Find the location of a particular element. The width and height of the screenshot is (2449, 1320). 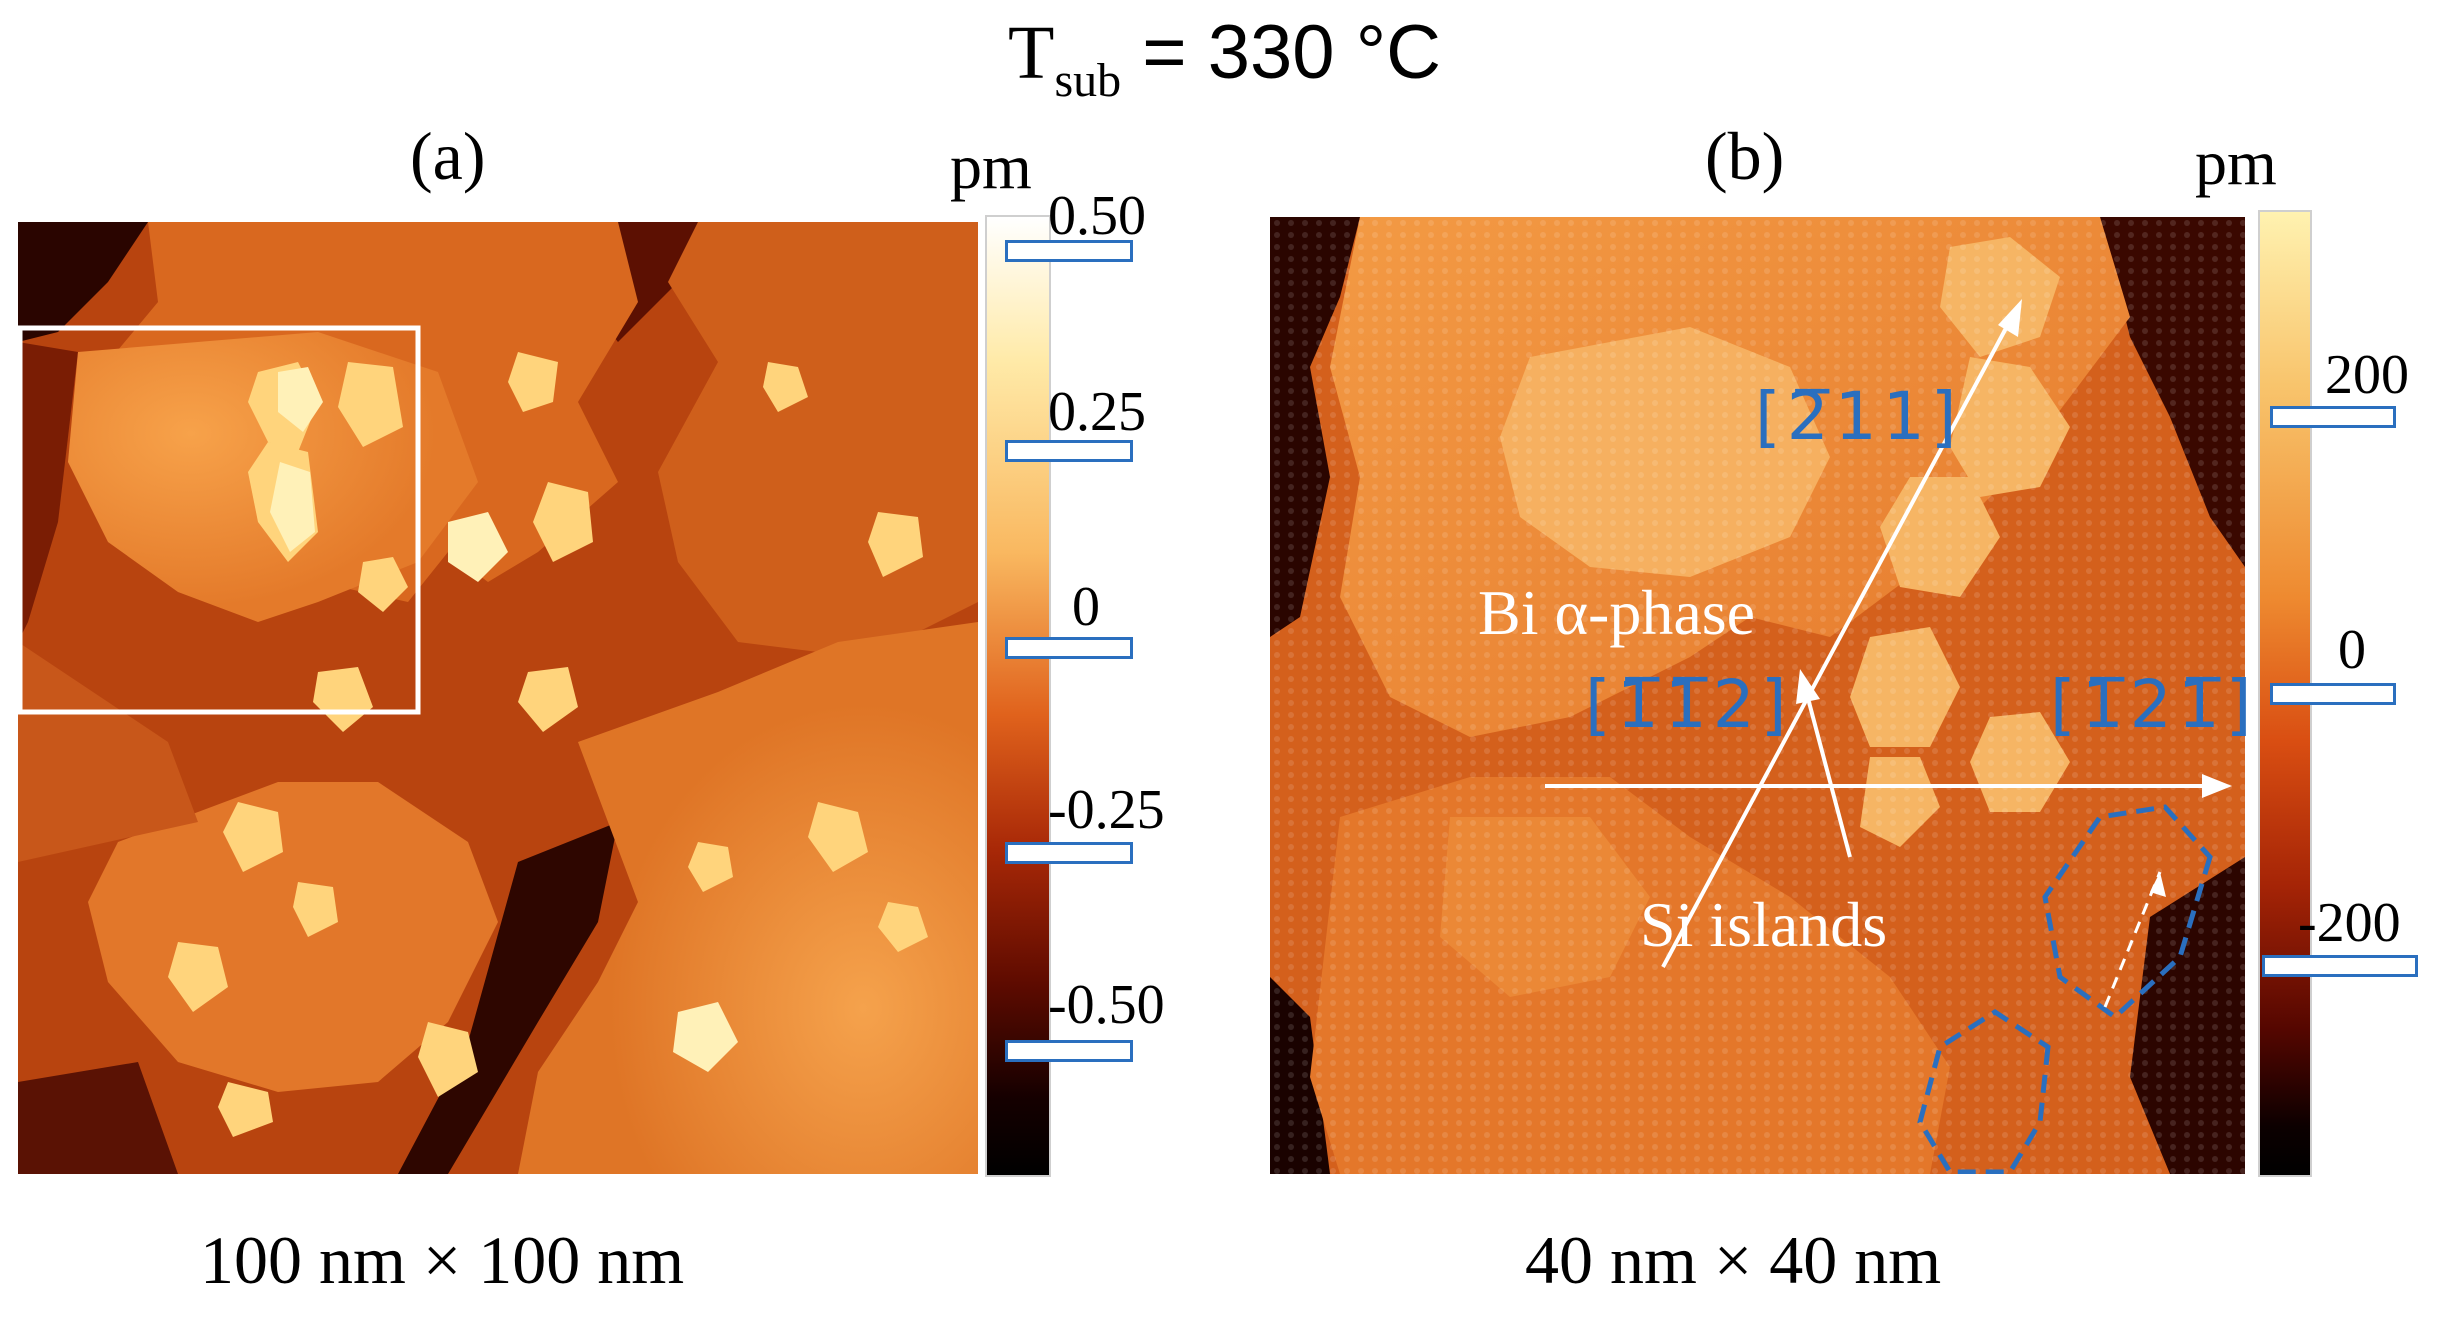

title-t: T is located at coordinates (1031, 53).